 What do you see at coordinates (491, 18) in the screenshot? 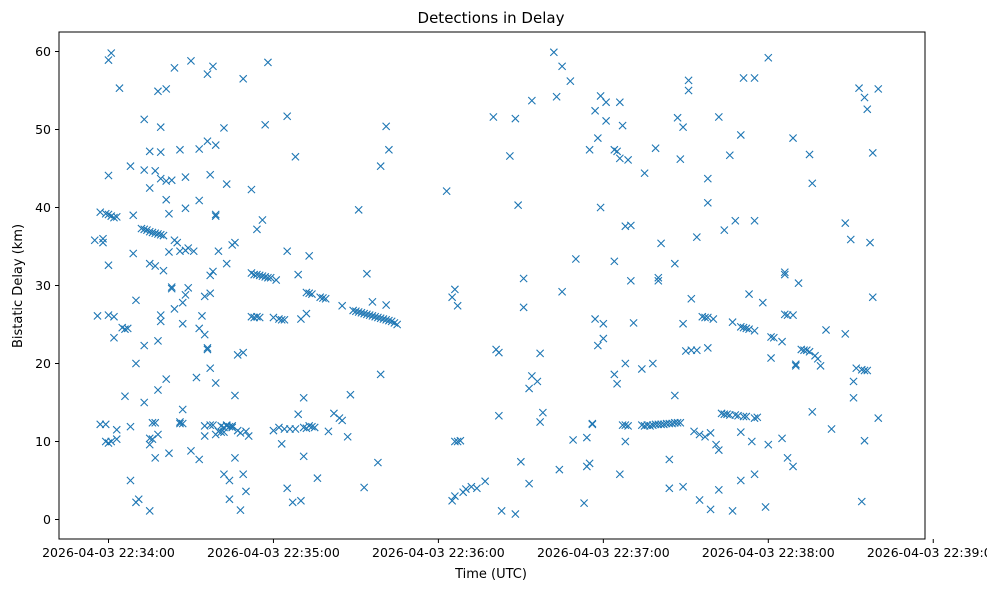
I see `chart-title: Detections in Delay` at bounding box center [491, 18].